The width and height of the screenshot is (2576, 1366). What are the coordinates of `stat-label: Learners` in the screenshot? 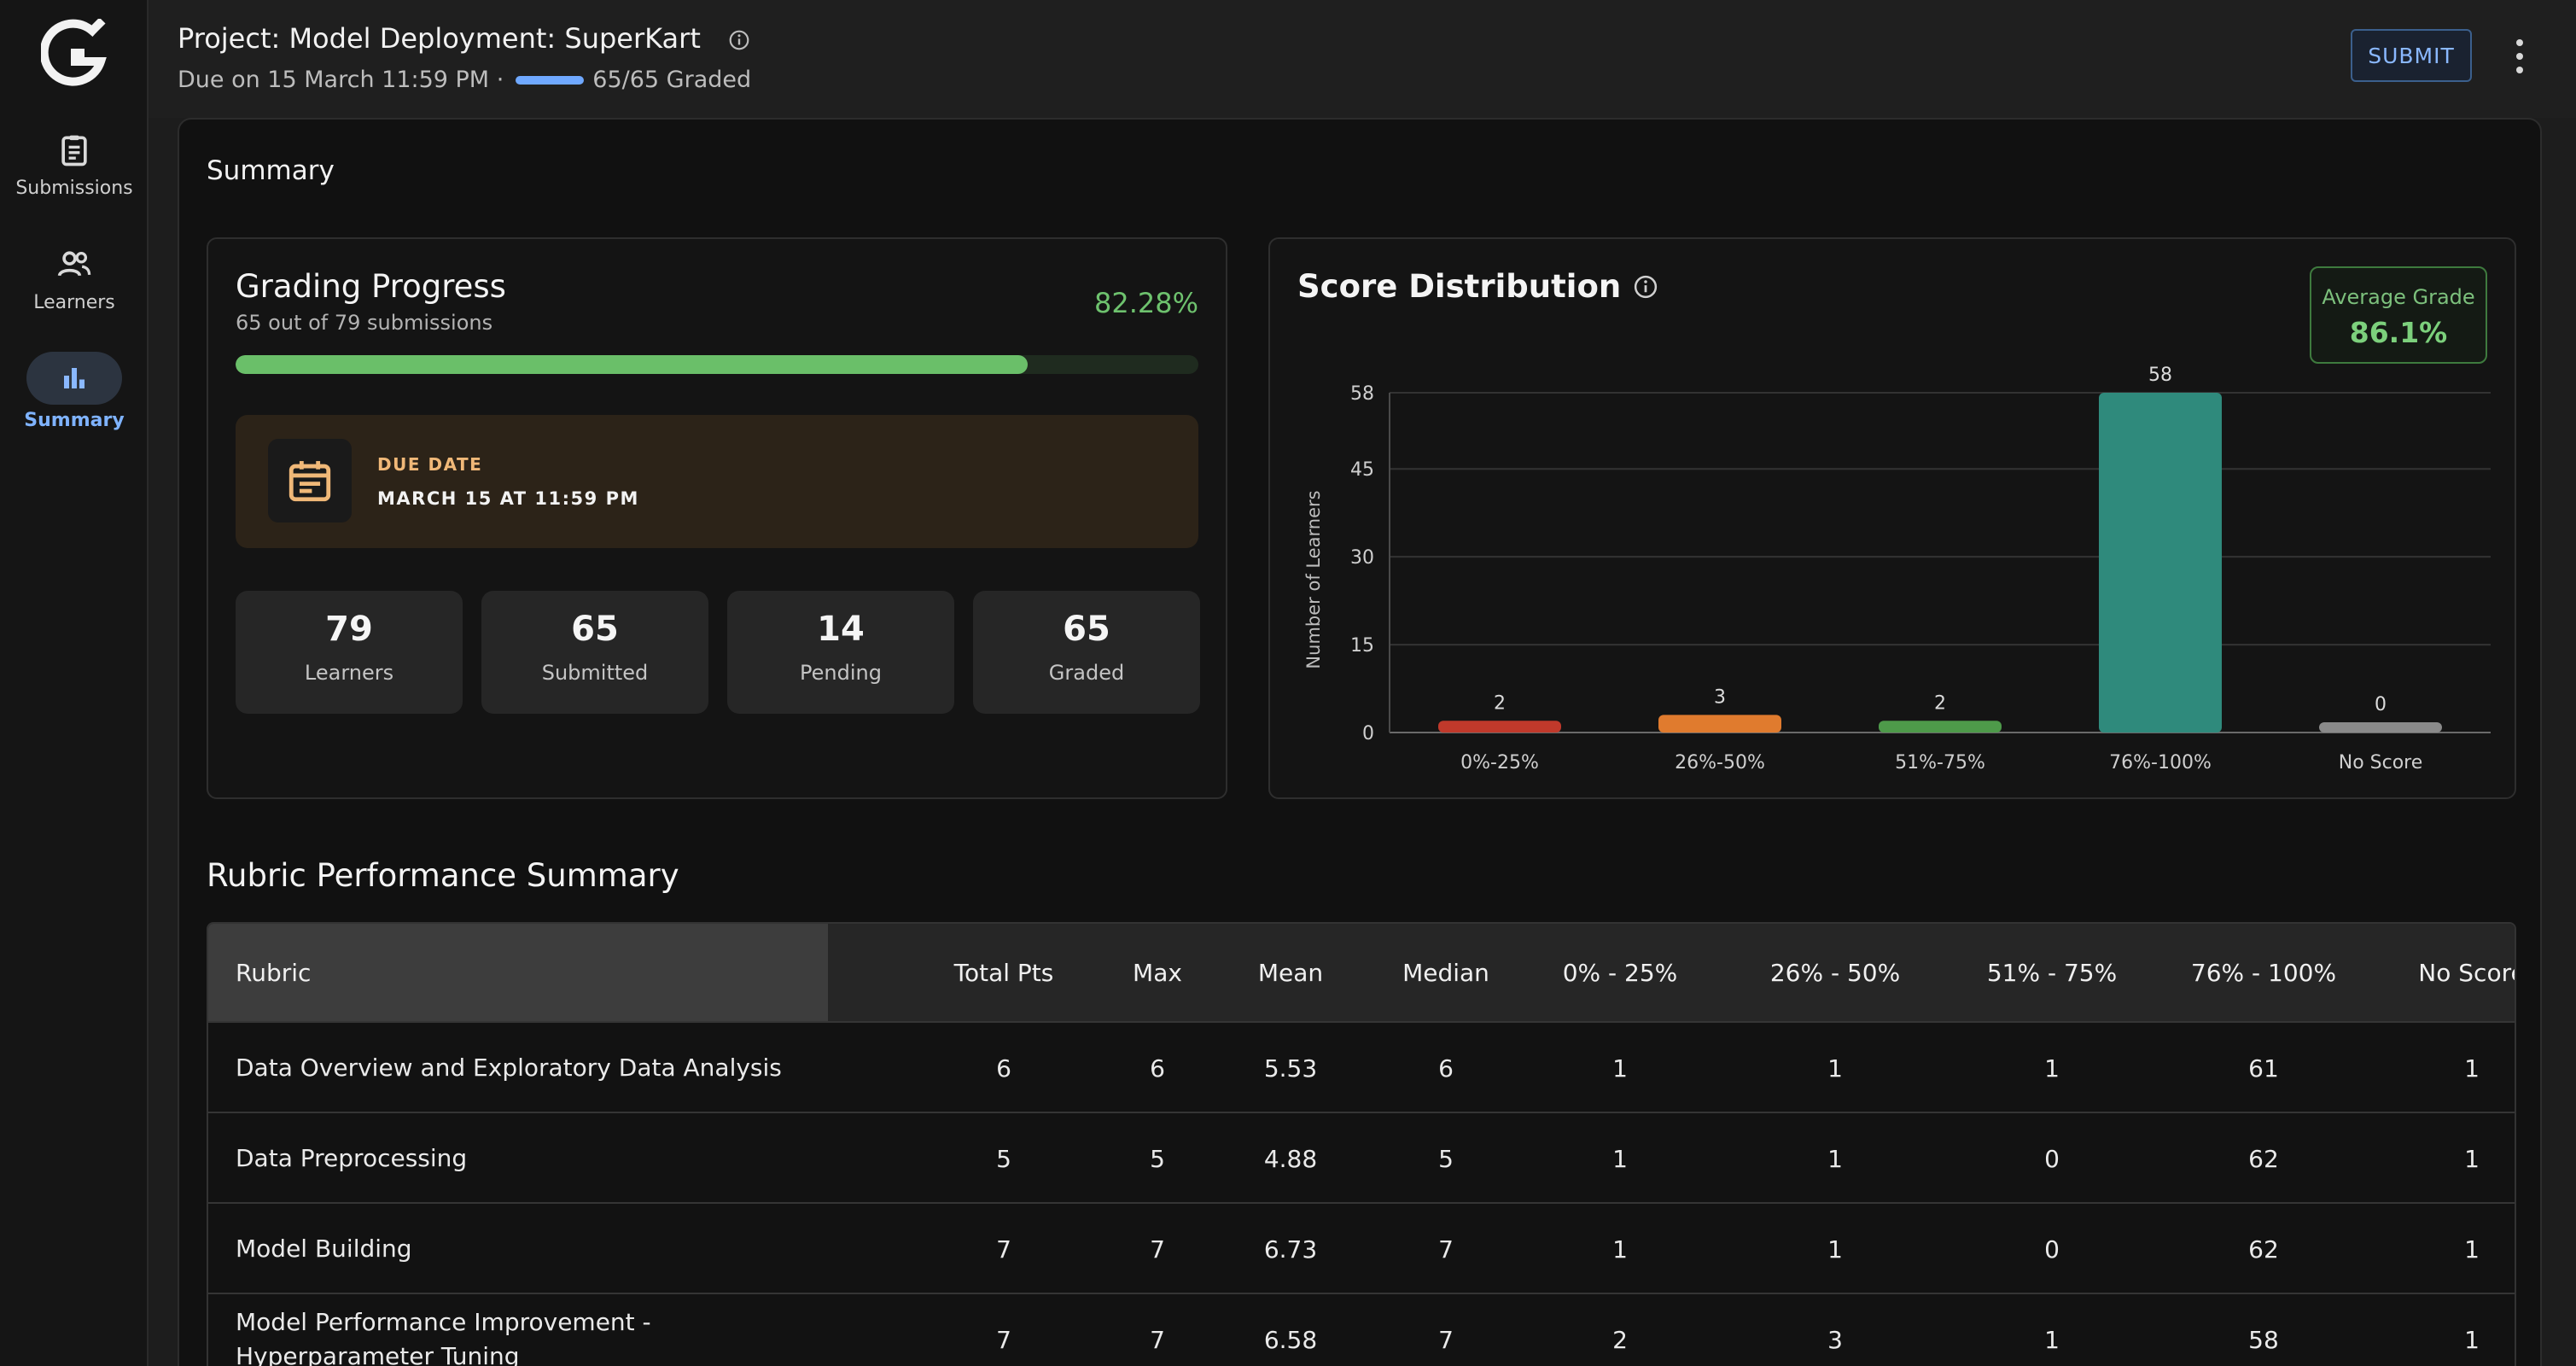 It's located at (349, 673).